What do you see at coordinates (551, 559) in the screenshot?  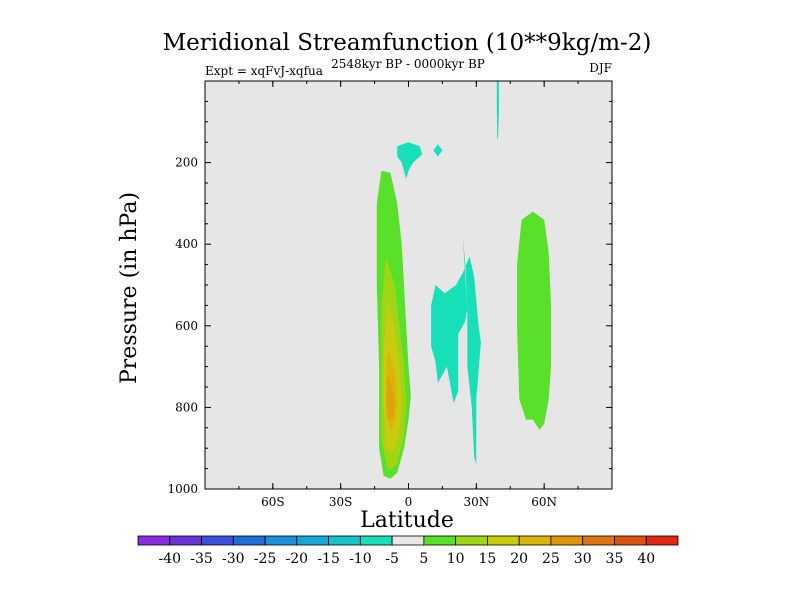 I see `colorbar-label: 25` at bounding box center [551, 559].